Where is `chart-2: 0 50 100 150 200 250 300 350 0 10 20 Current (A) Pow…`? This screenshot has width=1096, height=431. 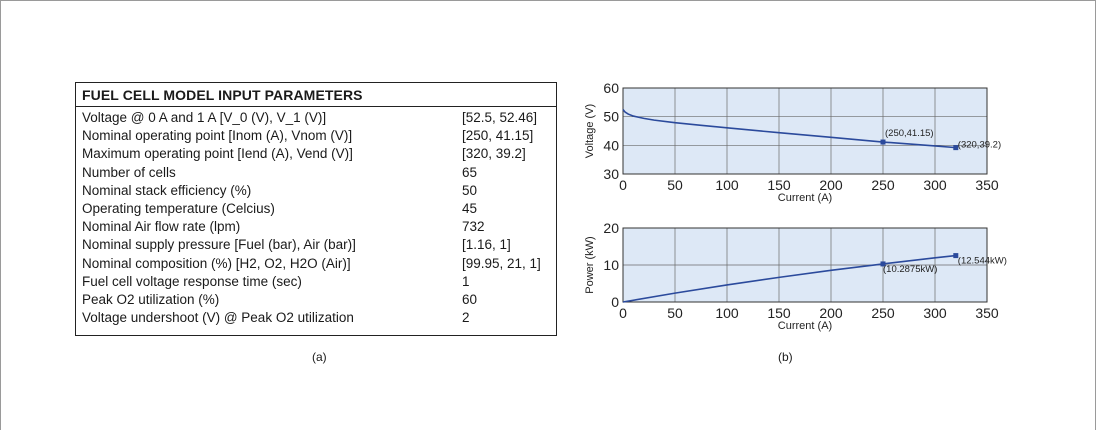 chart-2: 0 50 100 150 200 250 300 350 0 10 20 Current (A) Pow… is located at coordinates (795, 276).